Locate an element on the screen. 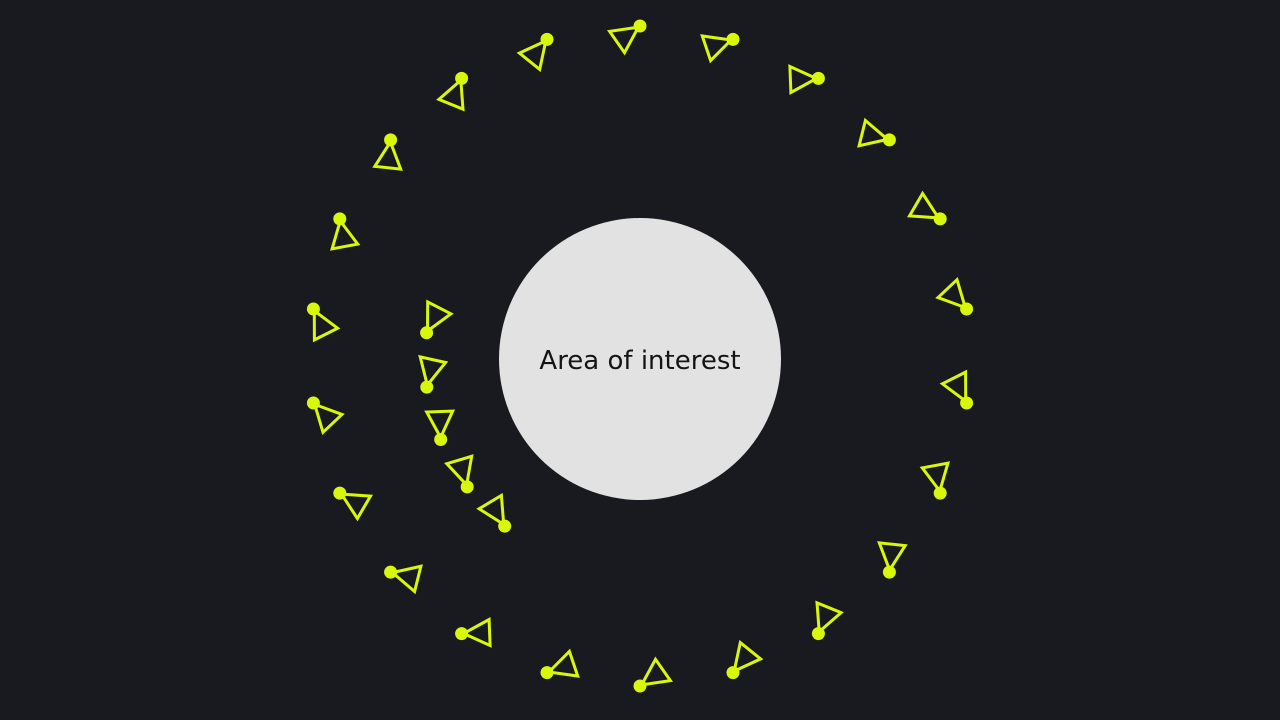 This screenshot has width=1280, height=720. area-of-interest: Area of interest is located at coordinates (640, 359).